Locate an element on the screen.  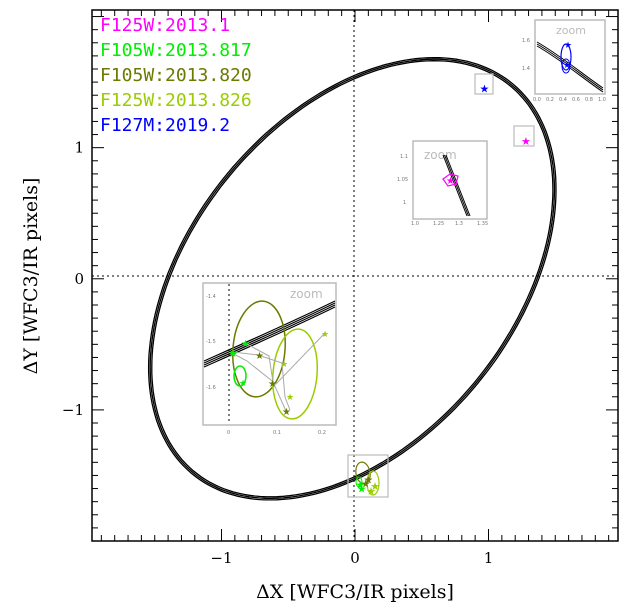
inset-green-xtick-1: 0.1 is located at coordinates (277, 433).